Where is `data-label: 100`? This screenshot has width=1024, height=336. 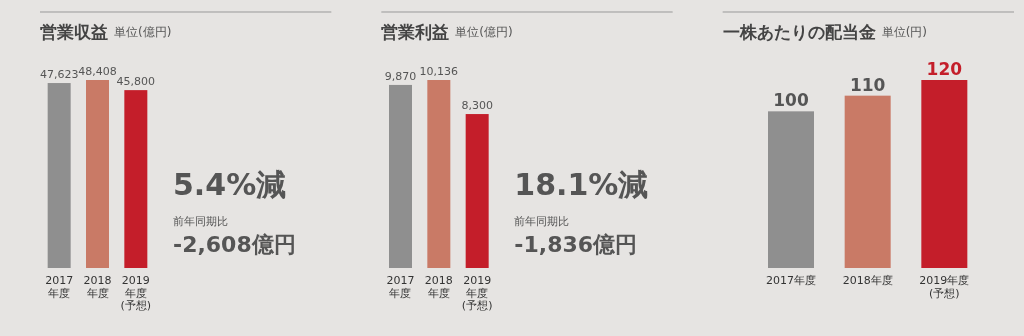
data-label: 100 is located at coordinates (791, 100).